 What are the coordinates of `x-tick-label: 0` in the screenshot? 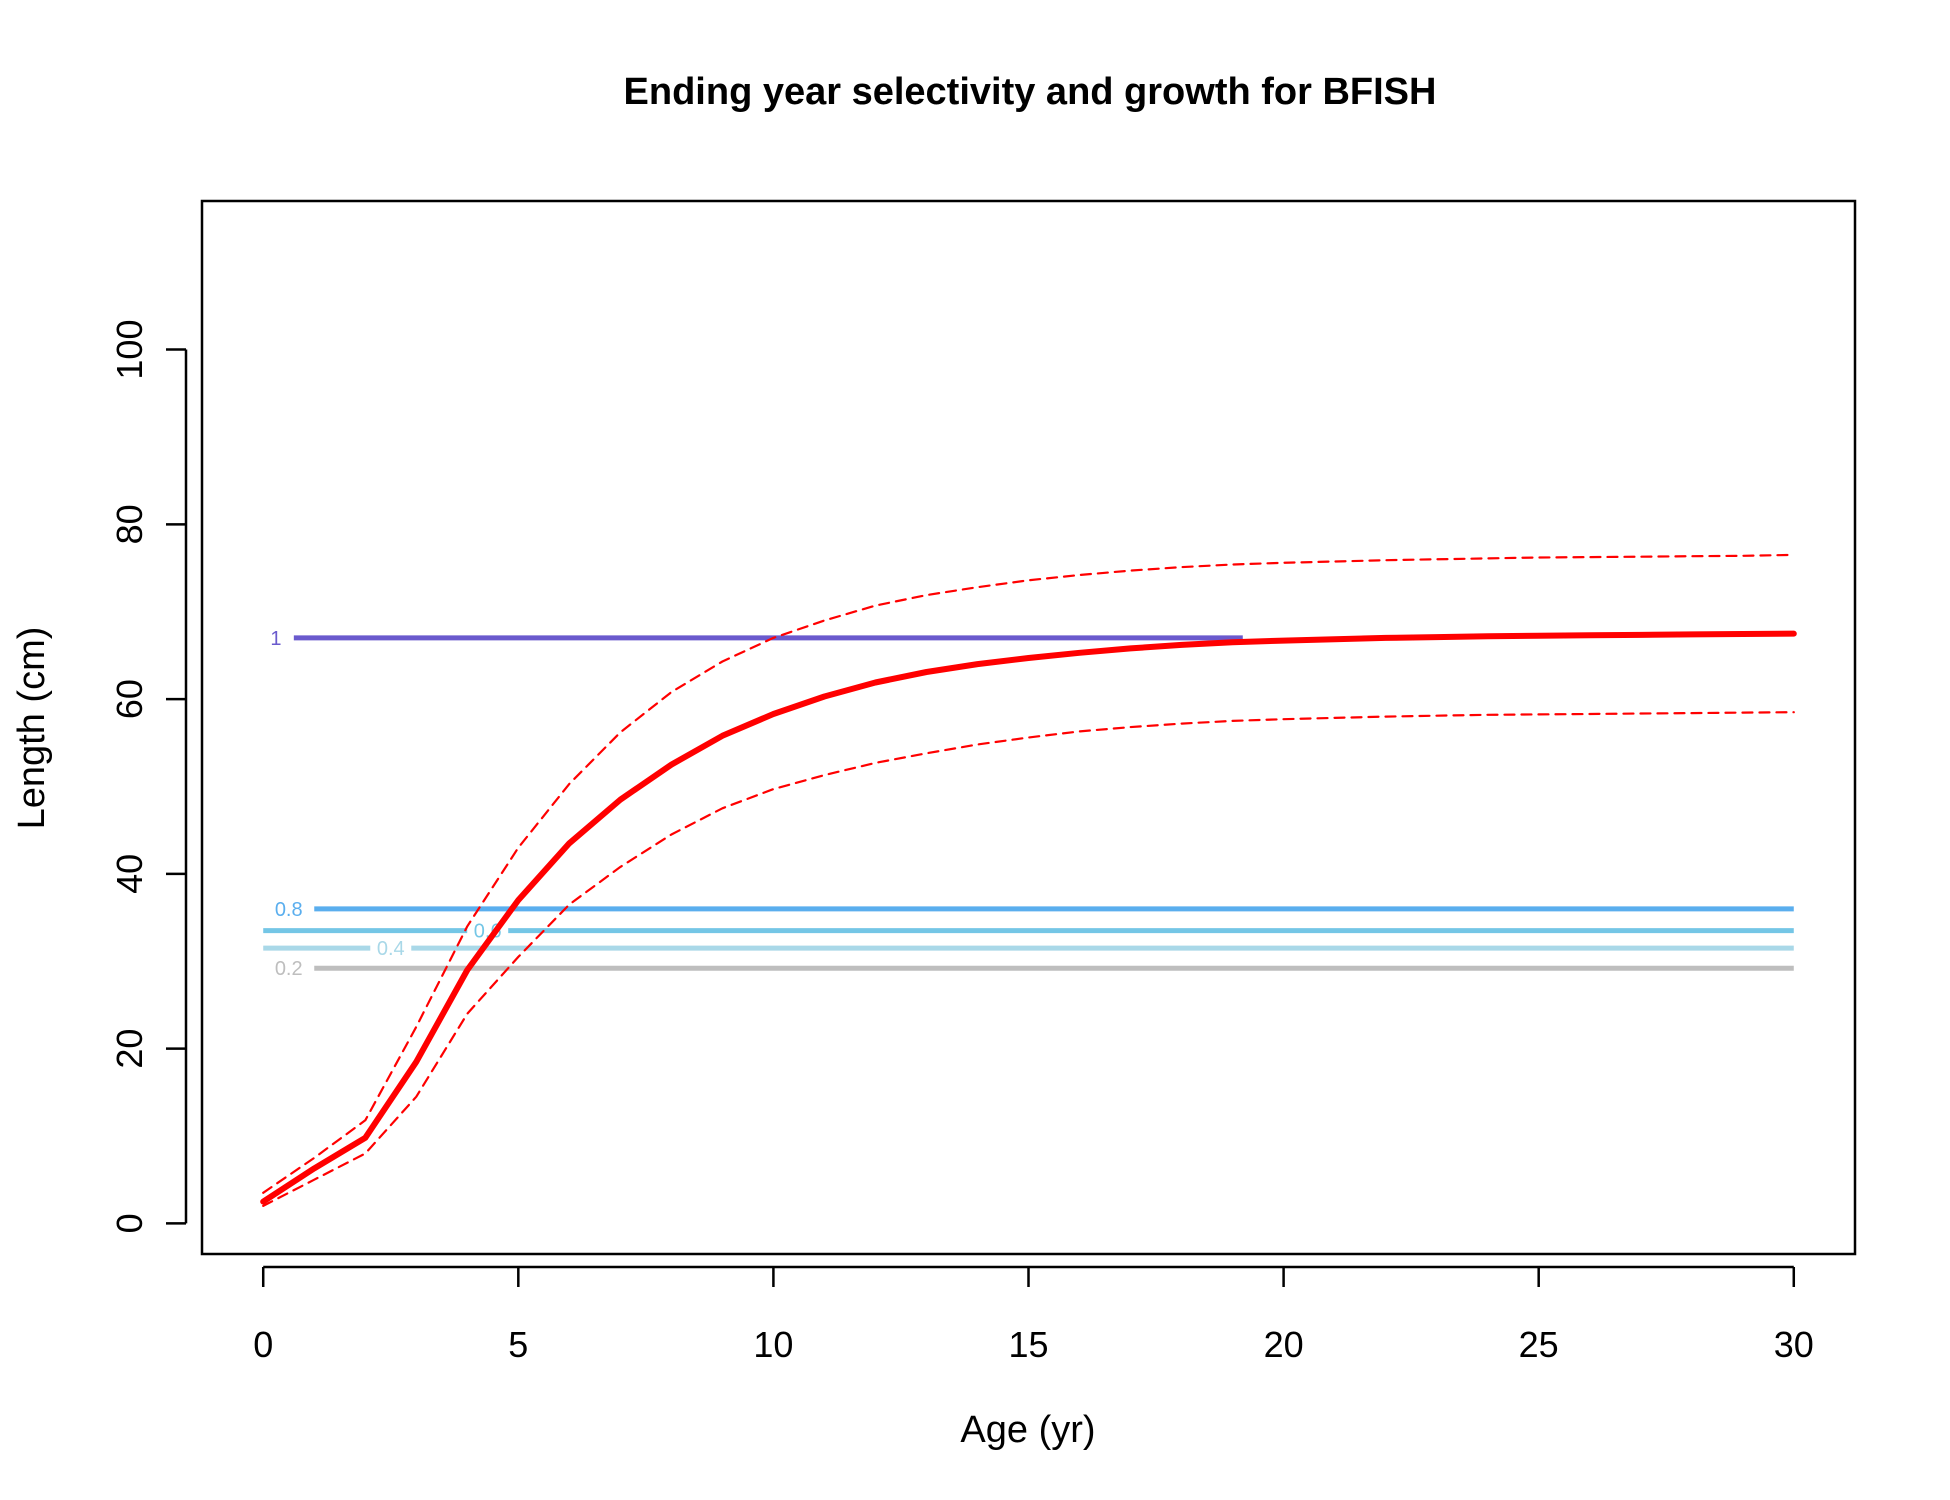 It's located at (263, 1344).